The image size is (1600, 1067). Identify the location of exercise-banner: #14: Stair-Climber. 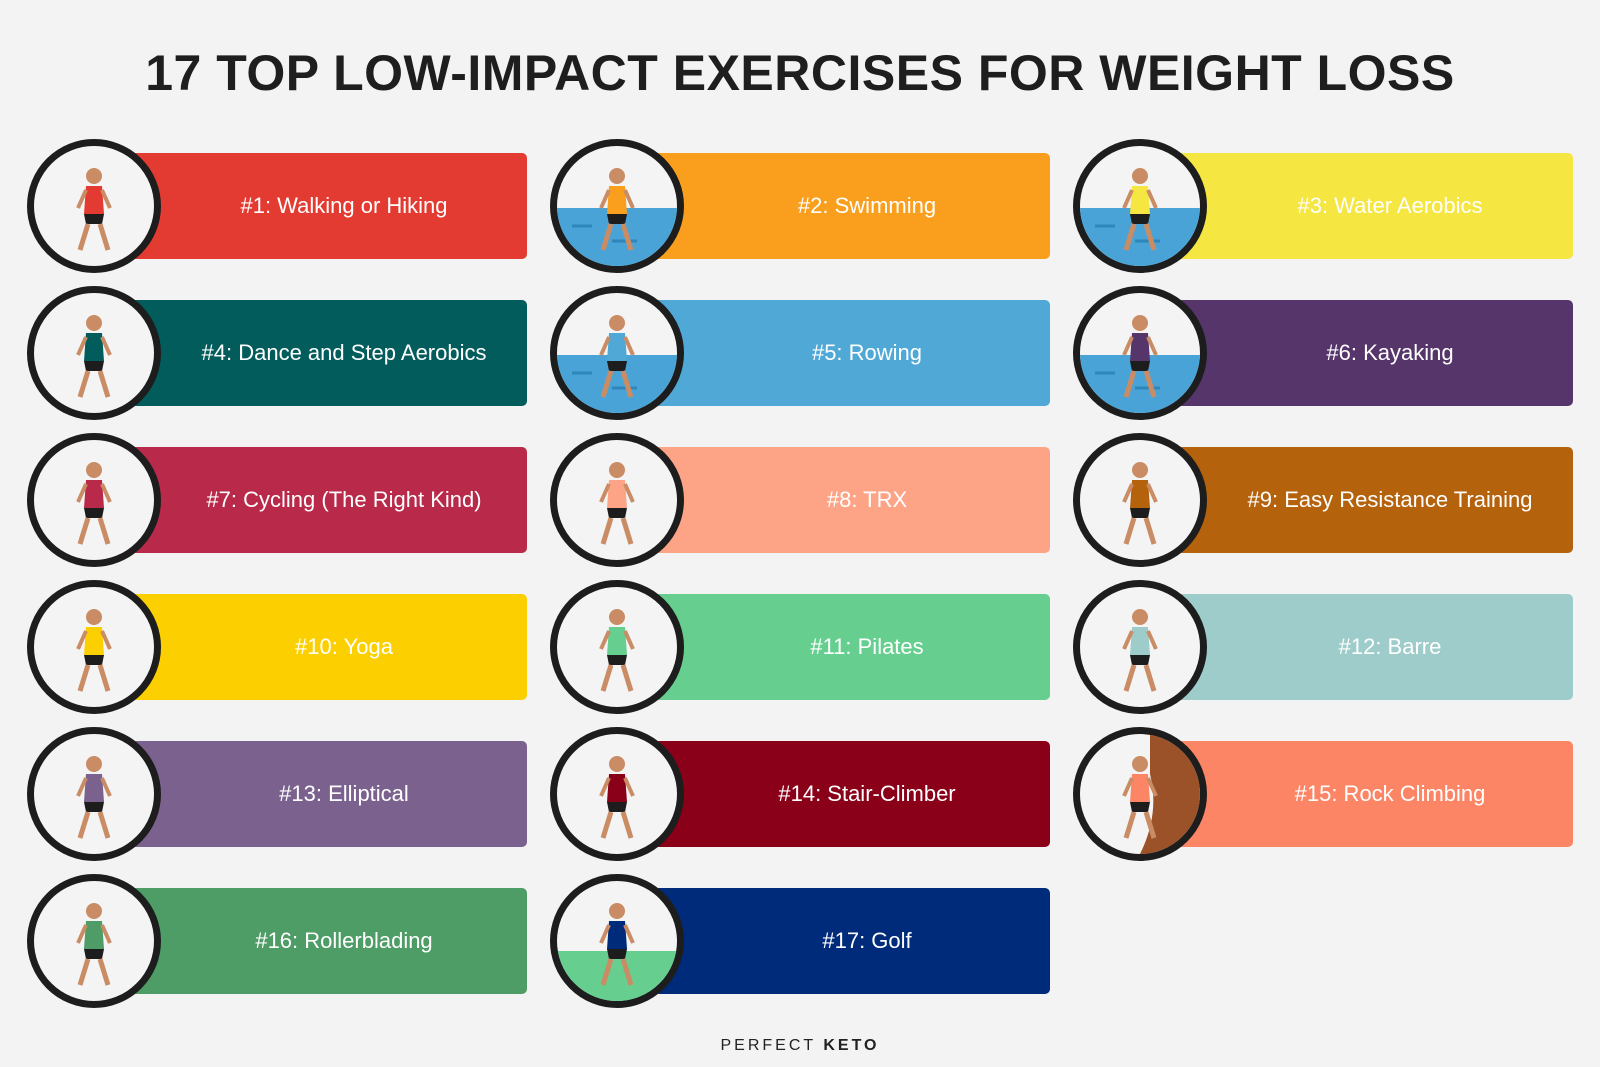
(852, 794).